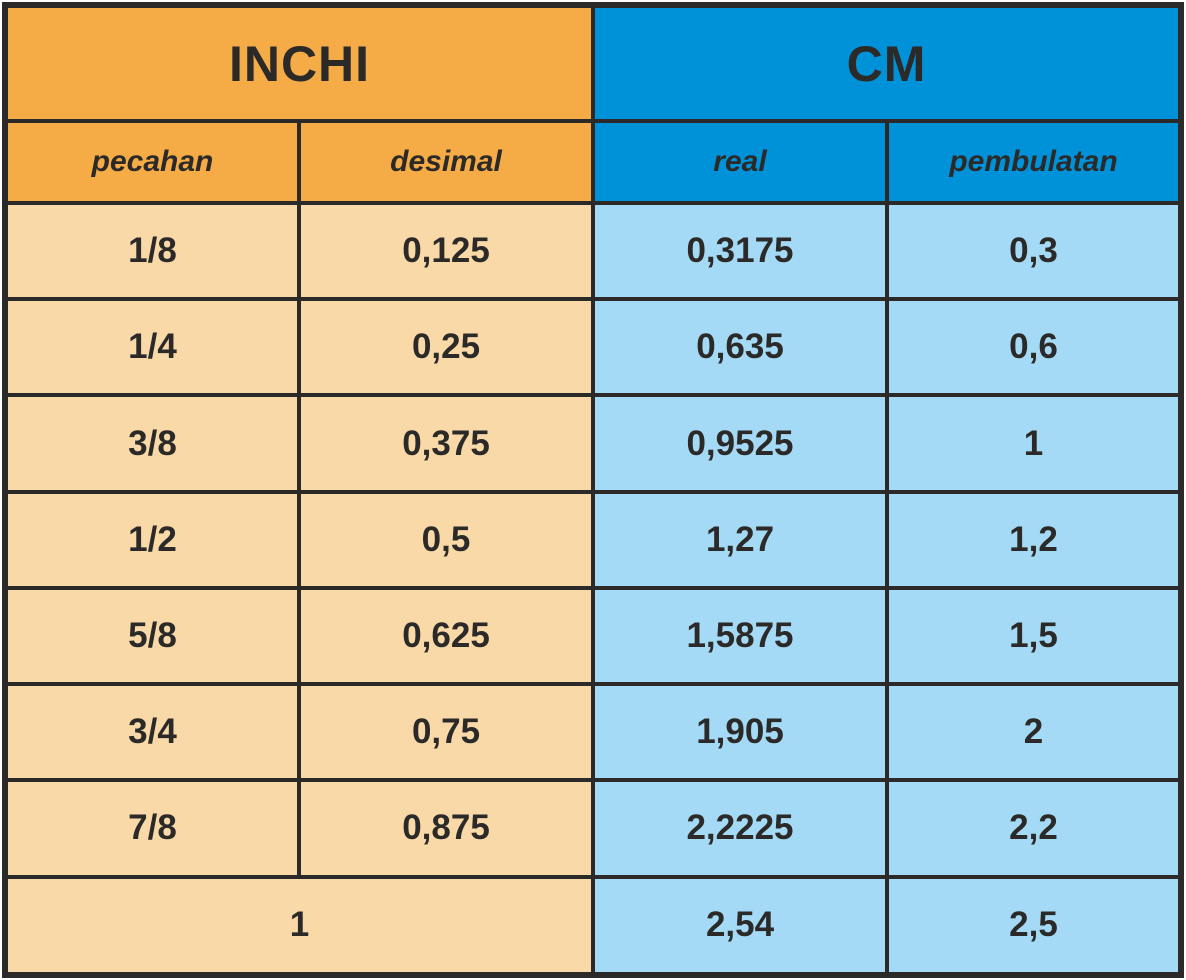 The width and height of the screenshot is (1186, 980). What do you see at coordinates (740, 926) in the screenshot?
I see `table-cell: 2,54` at bounding box center [740, 926].